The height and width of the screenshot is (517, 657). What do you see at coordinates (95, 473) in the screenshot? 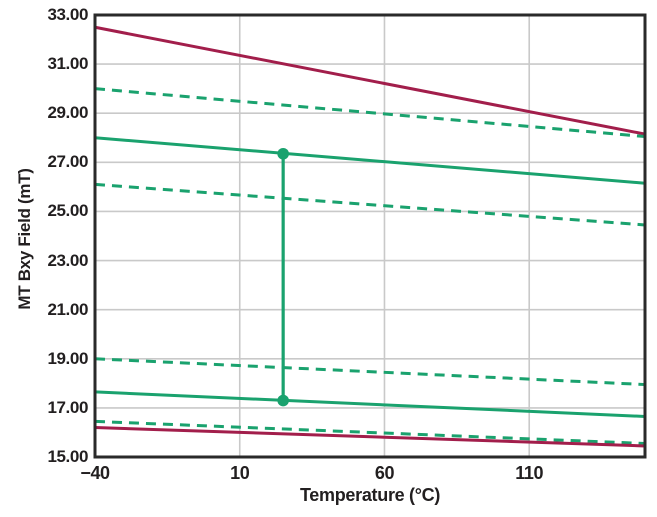
I see `x-tick-label: −40` at bounding box center [95, 473].